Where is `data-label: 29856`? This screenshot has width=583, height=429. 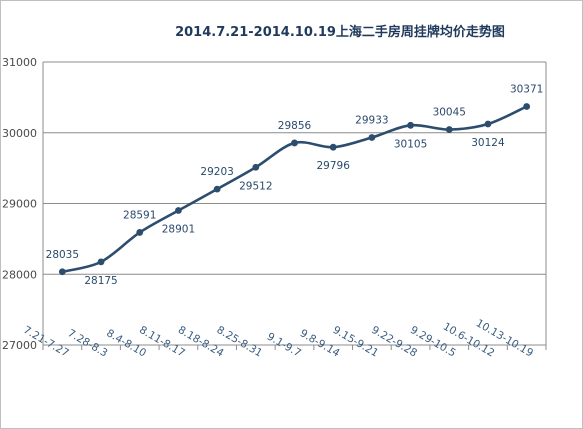
data-label: 29856 is located at coordinates (295, 126).